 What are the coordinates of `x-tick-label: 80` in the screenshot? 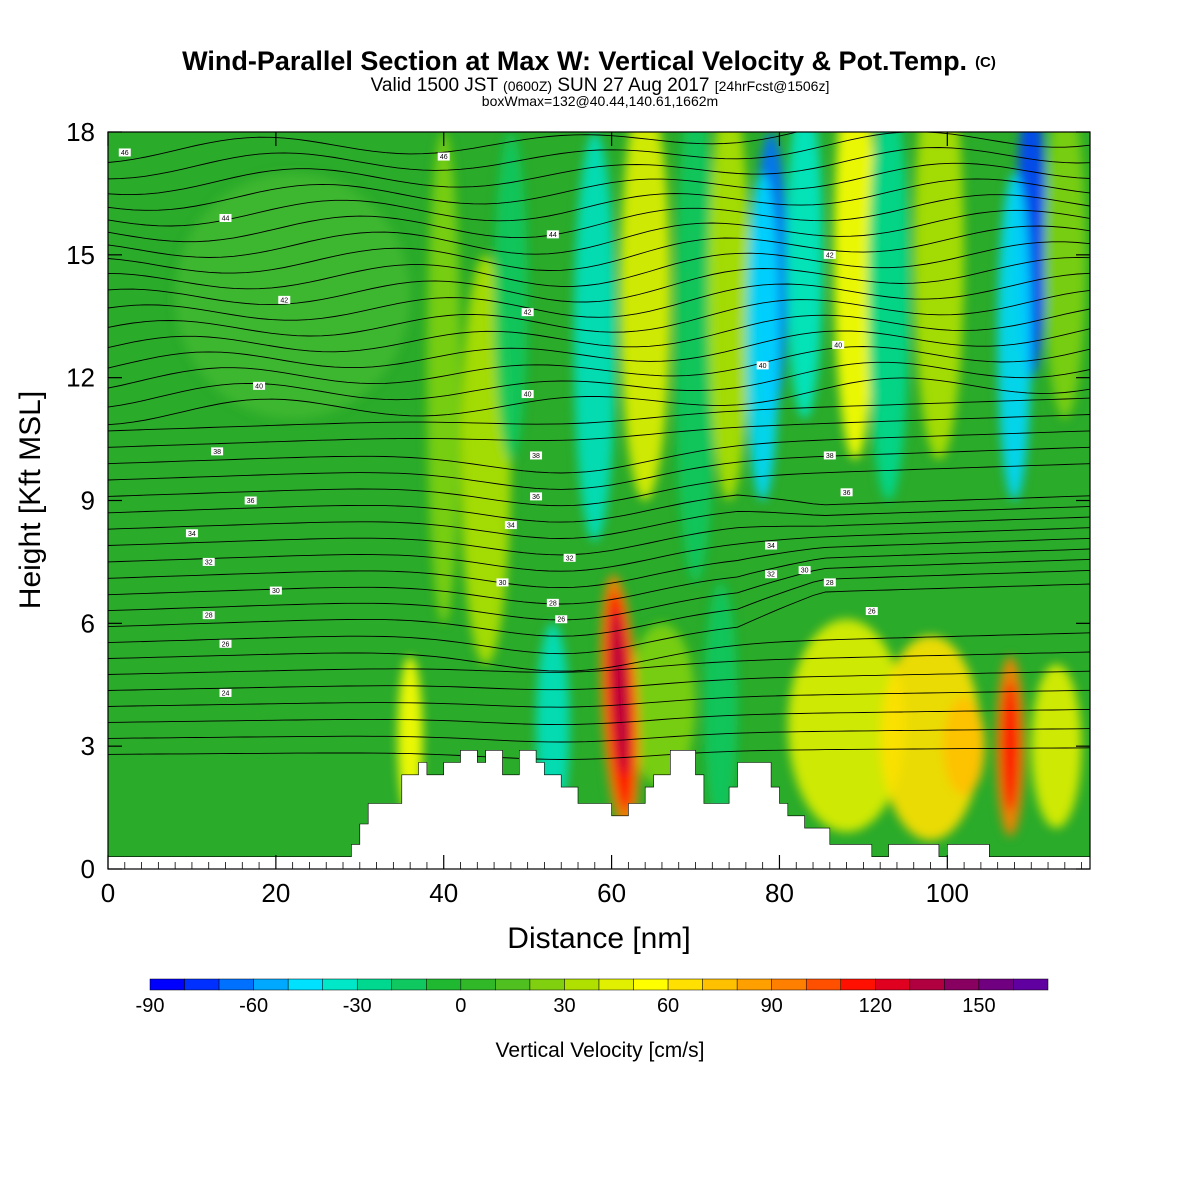 It's located at (779, 893).